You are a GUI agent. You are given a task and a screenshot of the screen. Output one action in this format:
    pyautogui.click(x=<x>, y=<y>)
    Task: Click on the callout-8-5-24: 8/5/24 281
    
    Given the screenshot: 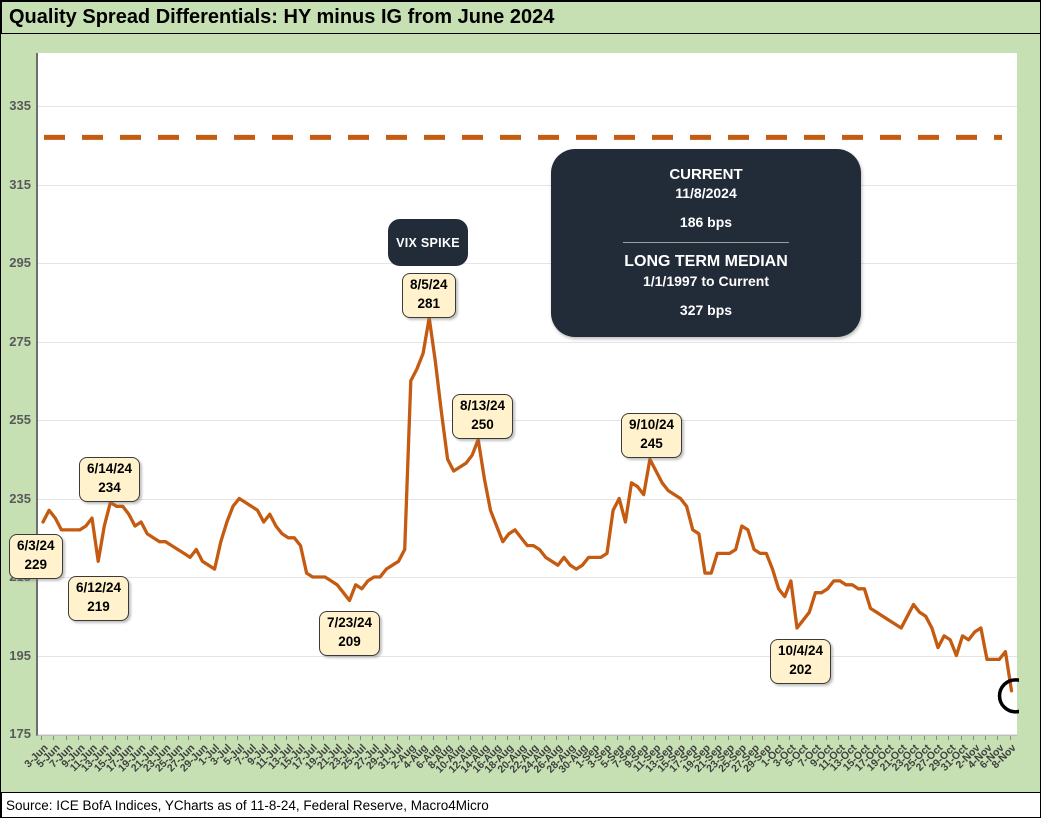 What is the action you would take?
    pyautogui.click(x=429, y=295)
    